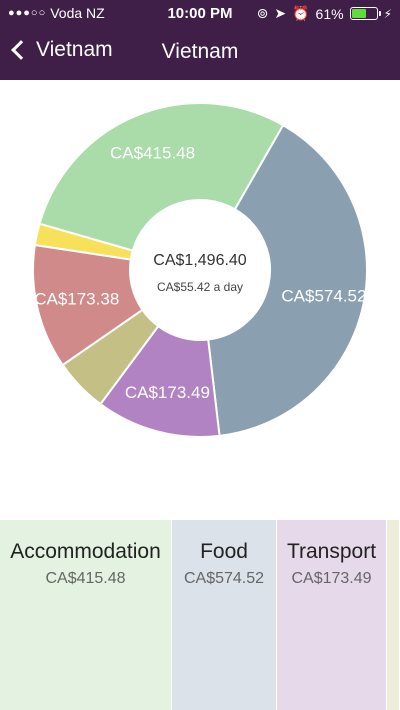 This screenshot has height=710, width=400. Describe the element at coordinates (323, 295) in the screenshot. I see `slice-label: CA$574.52` at that location.